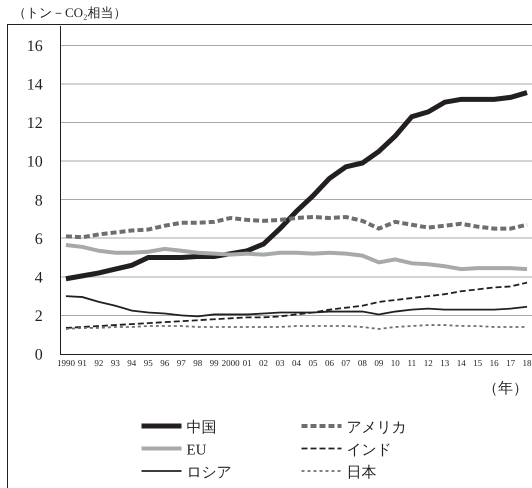 This screenshot has height=488, width=532. Describe the element at coordinates (34, 162) in the screenshot. I see `y-tick-label: 10` at that location.